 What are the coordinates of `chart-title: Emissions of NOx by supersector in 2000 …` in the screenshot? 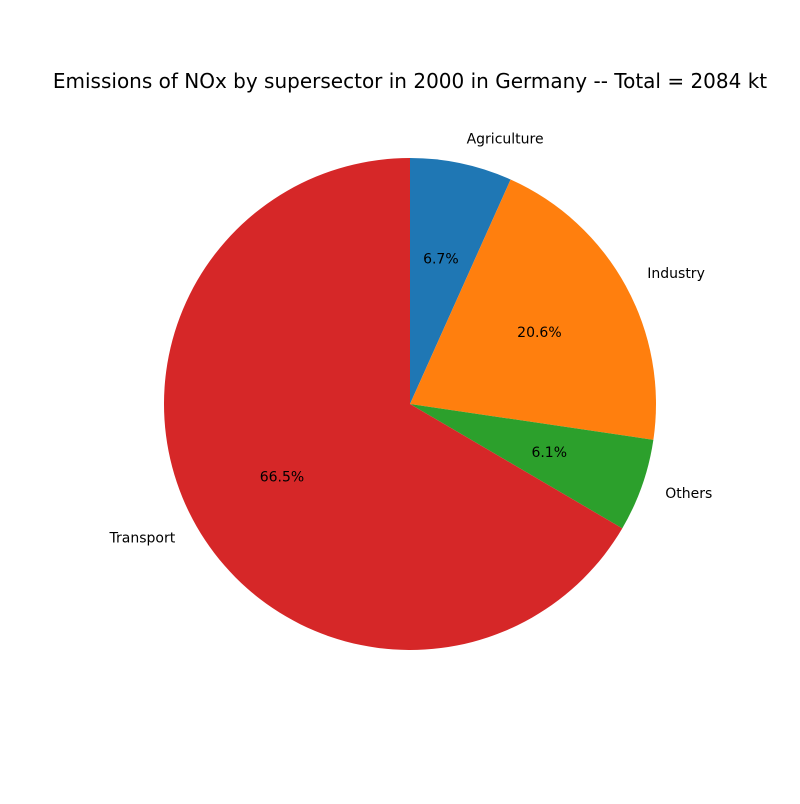 It's located at (410, 81).